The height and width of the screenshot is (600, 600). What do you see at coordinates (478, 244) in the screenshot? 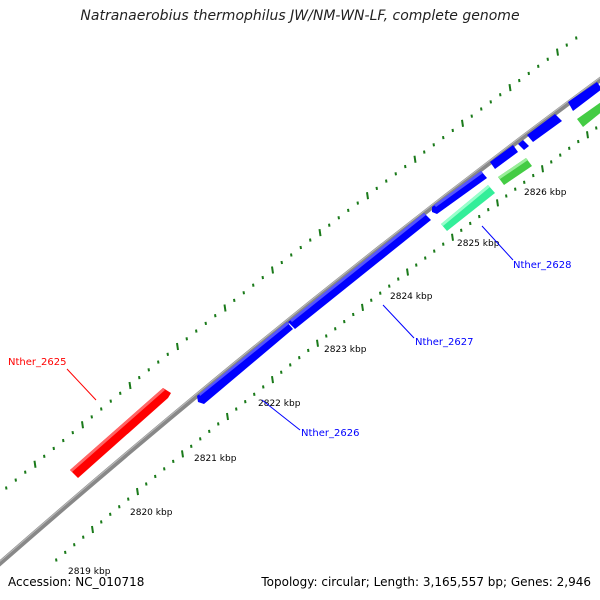
I see `tick-label: 2825 kbp` at bounding box center [478, 244].